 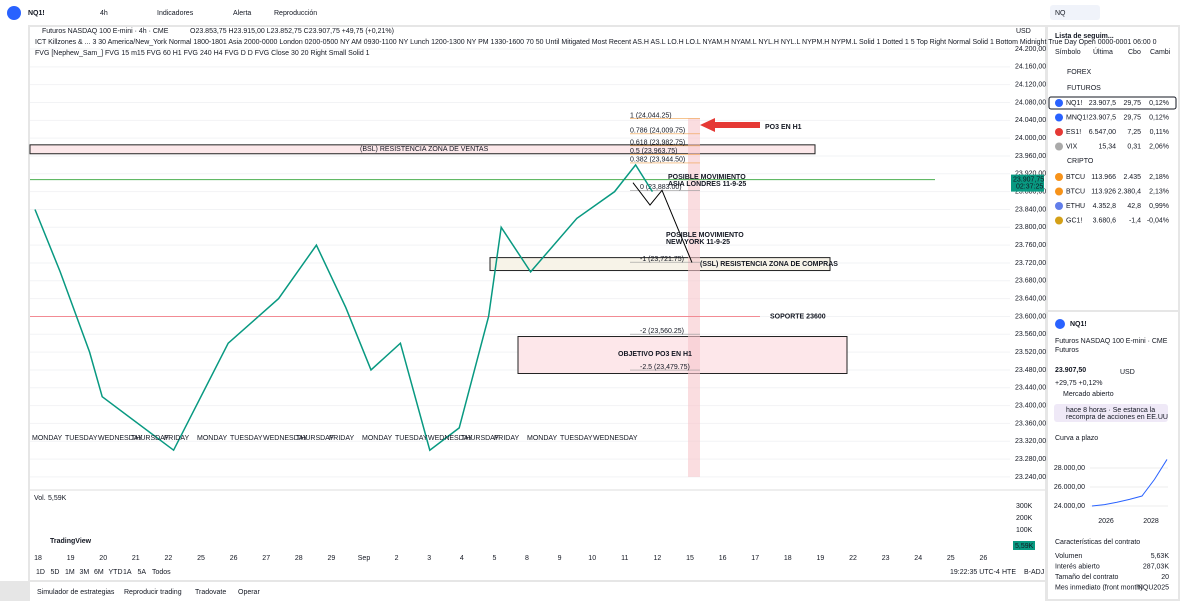 I want to click on interval: 4h, so click(x=104, y=13).